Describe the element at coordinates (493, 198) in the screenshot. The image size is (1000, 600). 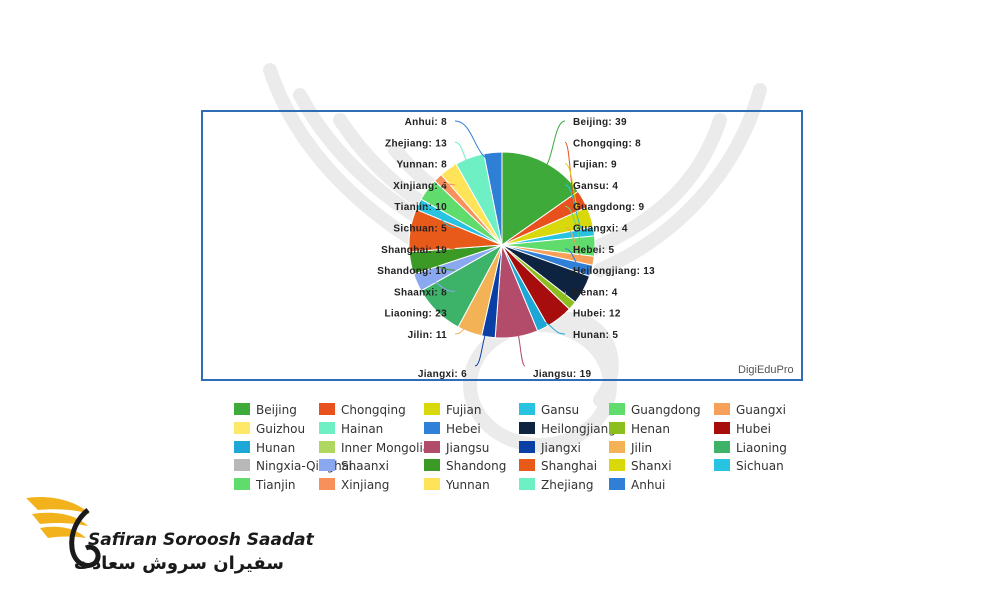
I see `pie-slice-anhui` at that location.